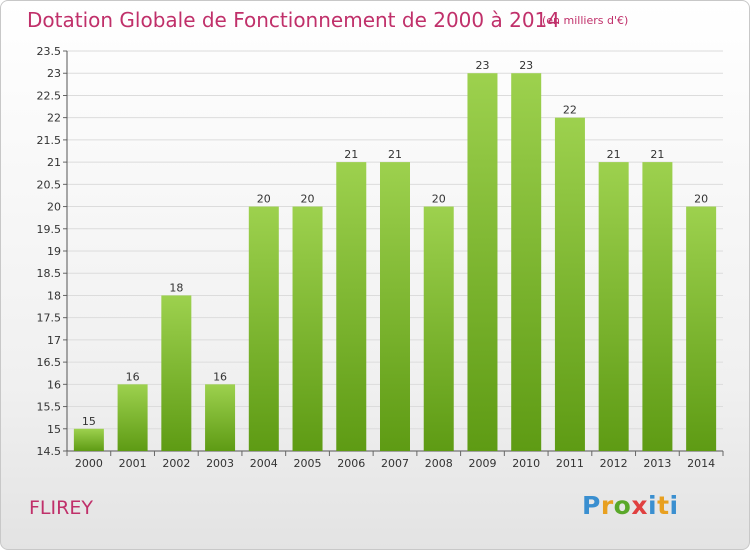  What do you see at coordinates (264, 463) in the screenshot?
I see `x-tick-label: 2004` at bounding box center [264, 463].